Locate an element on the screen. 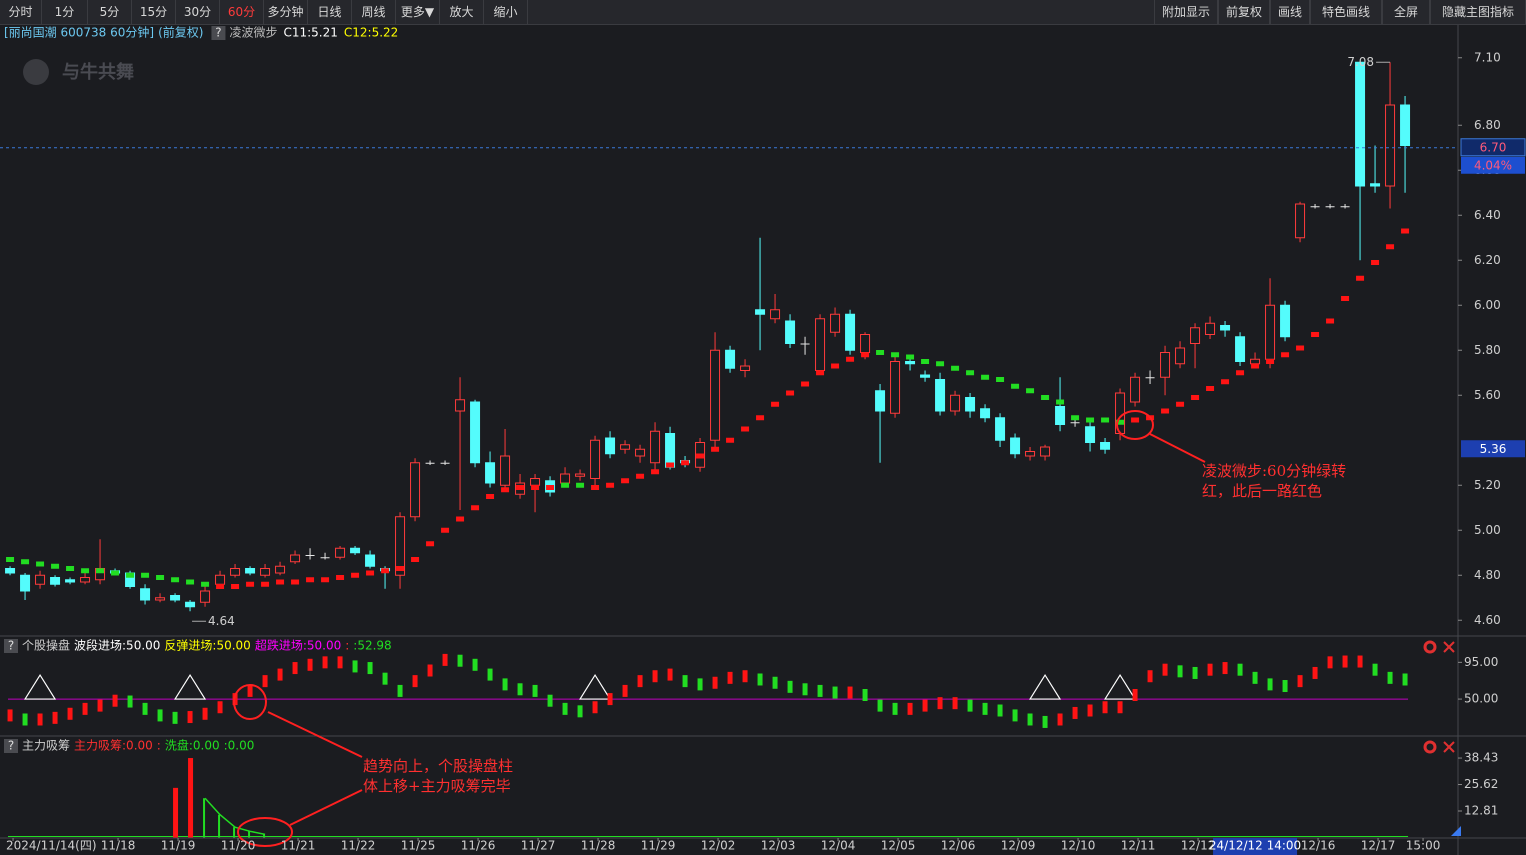 Image resolution: width=1526 pixels, height=855 pixels. annotation-text: 红，此后一路红色 is located at coordinates (1262, 491).